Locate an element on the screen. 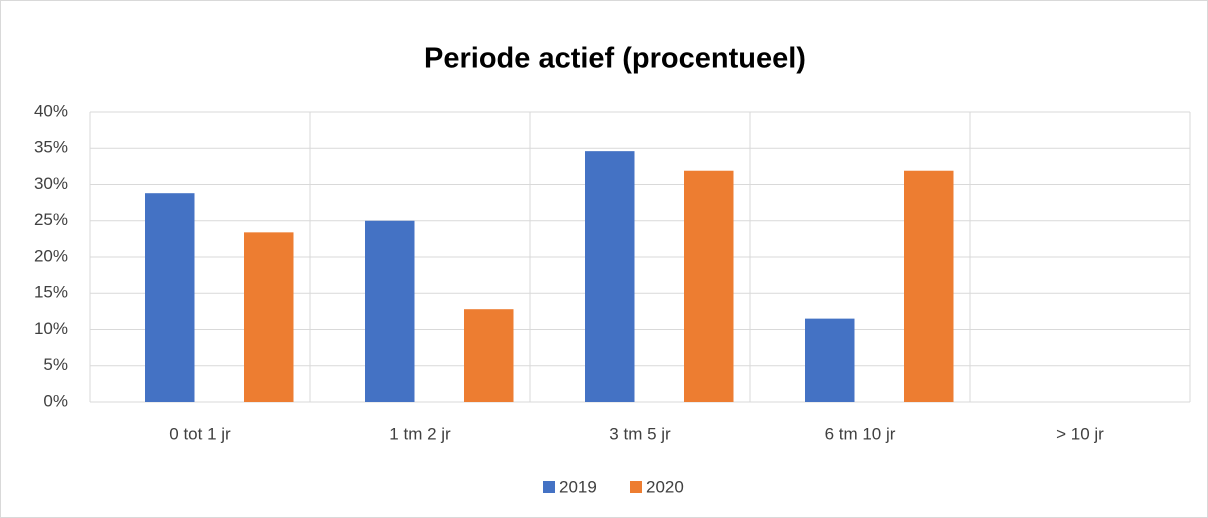  y-tick-label: 5% is located at coordinates (55, 364).